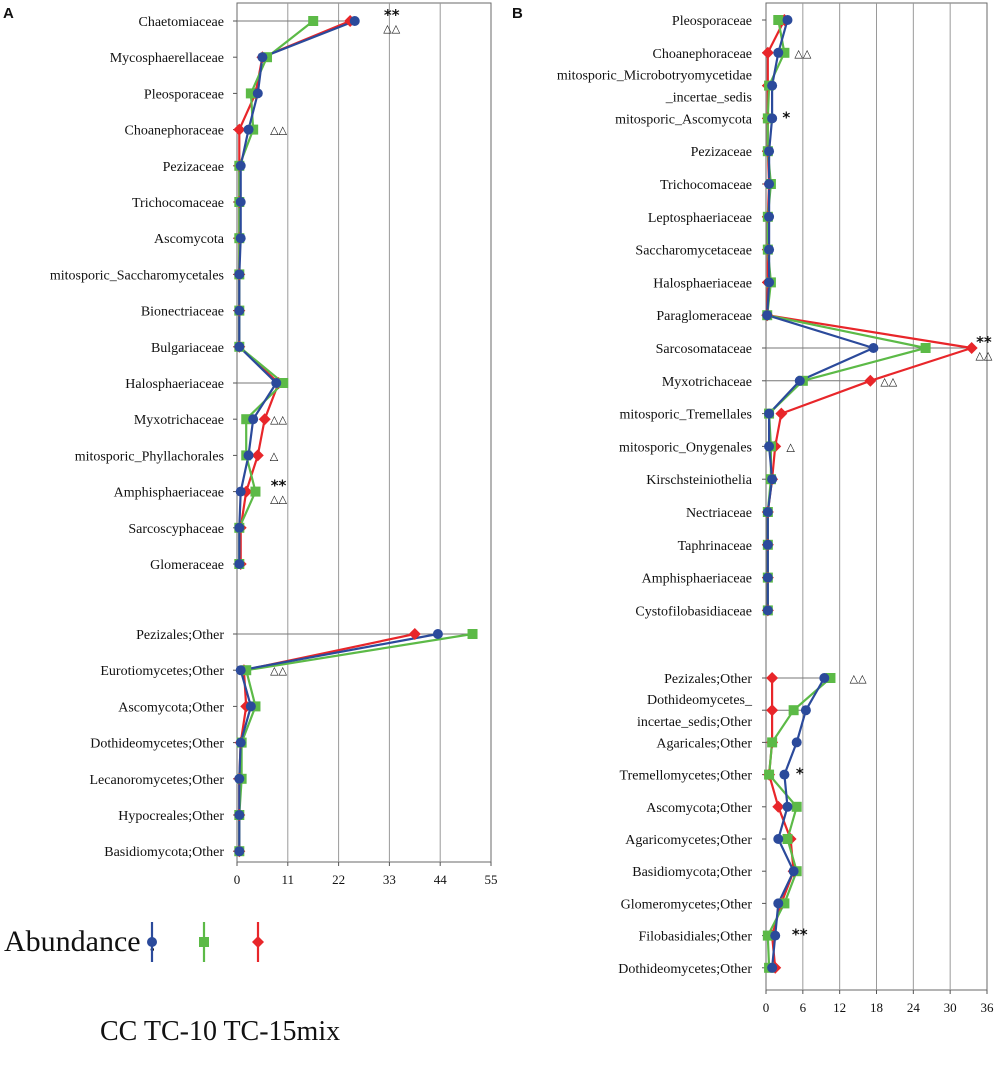 The image size is (1000, 1068). What do you see at coordinates (699, 480) in the screenshot?
I see `category-label: Kirschsteiniothelia` at bounding box center [699, 480].